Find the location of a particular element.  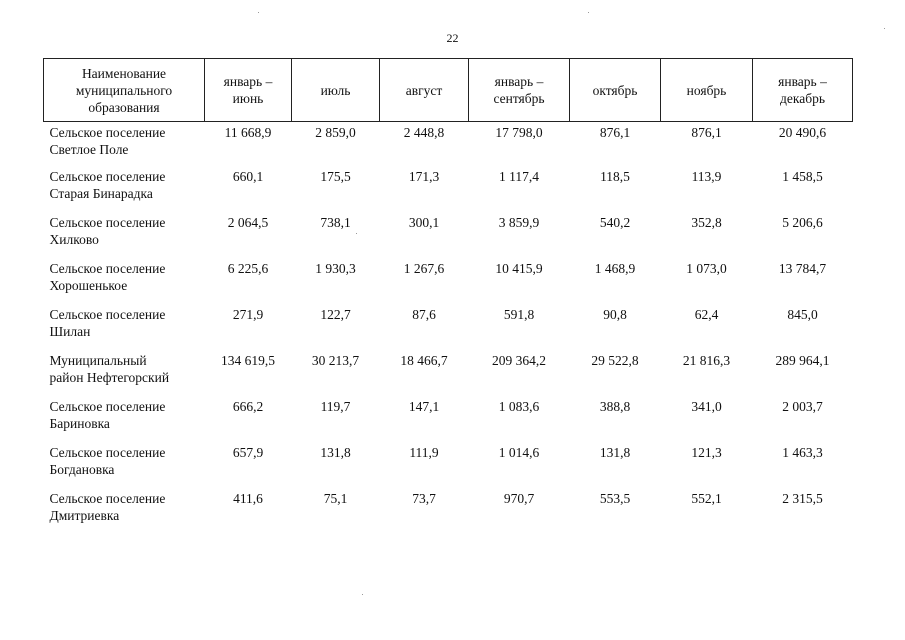

value-cell: 1 014,6 is located at coordinates (519, 452).